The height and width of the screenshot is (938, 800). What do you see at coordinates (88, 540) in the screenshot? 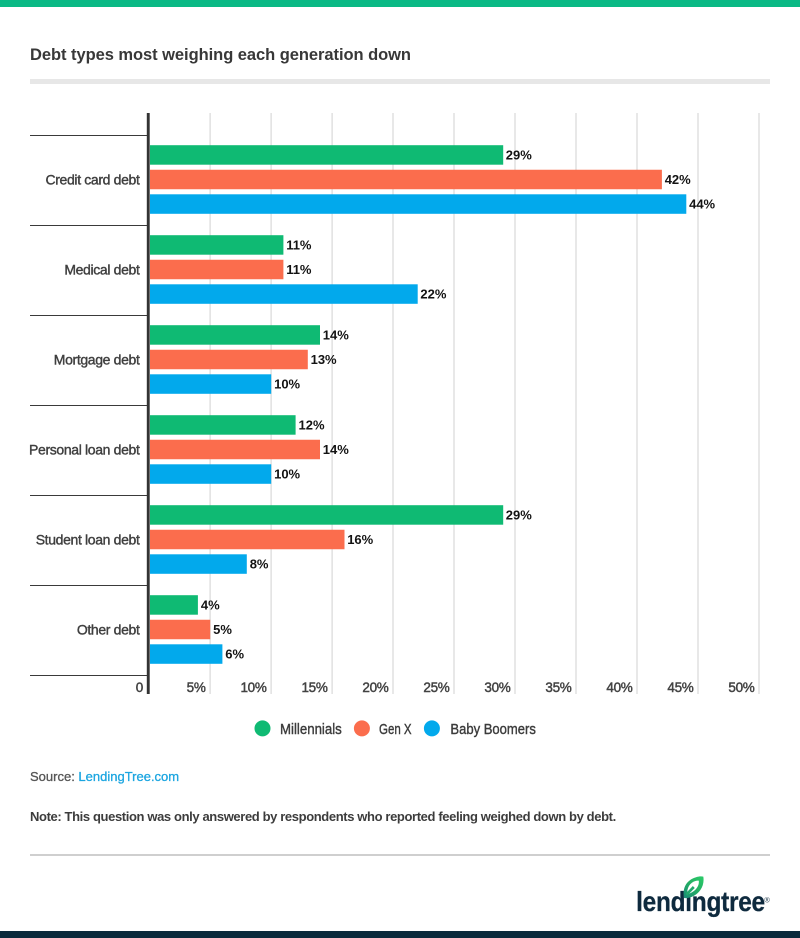
I see `svg-text: Student loan debt` at bounding box center [88, 540].